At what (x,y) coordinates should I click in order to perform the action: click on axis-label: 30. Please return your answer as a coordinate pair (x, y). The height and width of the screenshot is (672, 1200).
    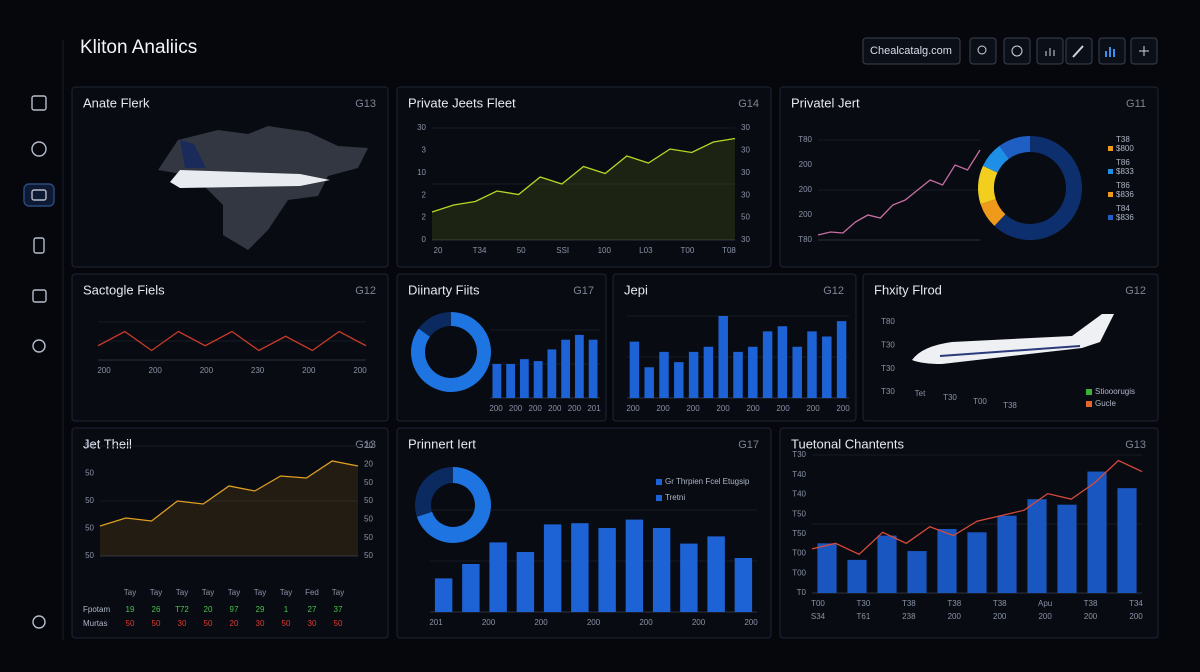
    Looking at the image, I should click on (421, 127).